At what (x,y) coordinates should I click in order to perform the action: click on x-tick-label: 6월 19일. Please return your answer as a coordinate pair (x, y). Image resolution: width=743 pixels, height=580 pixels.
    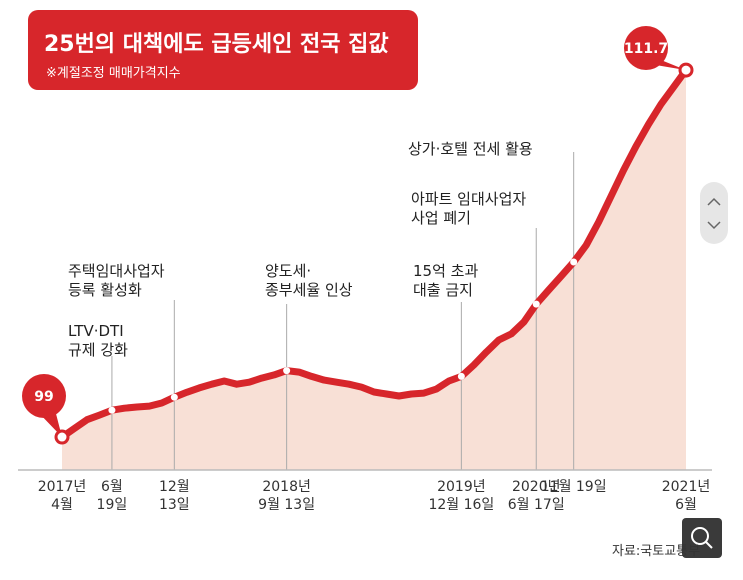
    Looking at the image, I should click on (112, 496).